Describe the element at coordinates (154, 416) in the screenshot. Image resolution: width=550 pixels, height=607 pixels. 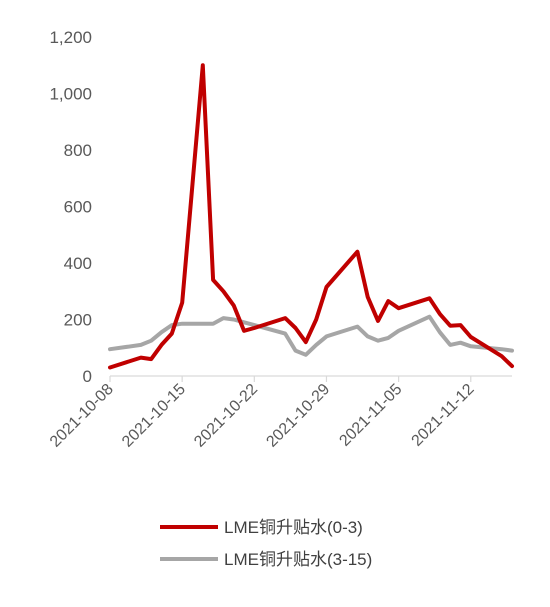
I see `x-tick-label: 2021-10-15` at that location.